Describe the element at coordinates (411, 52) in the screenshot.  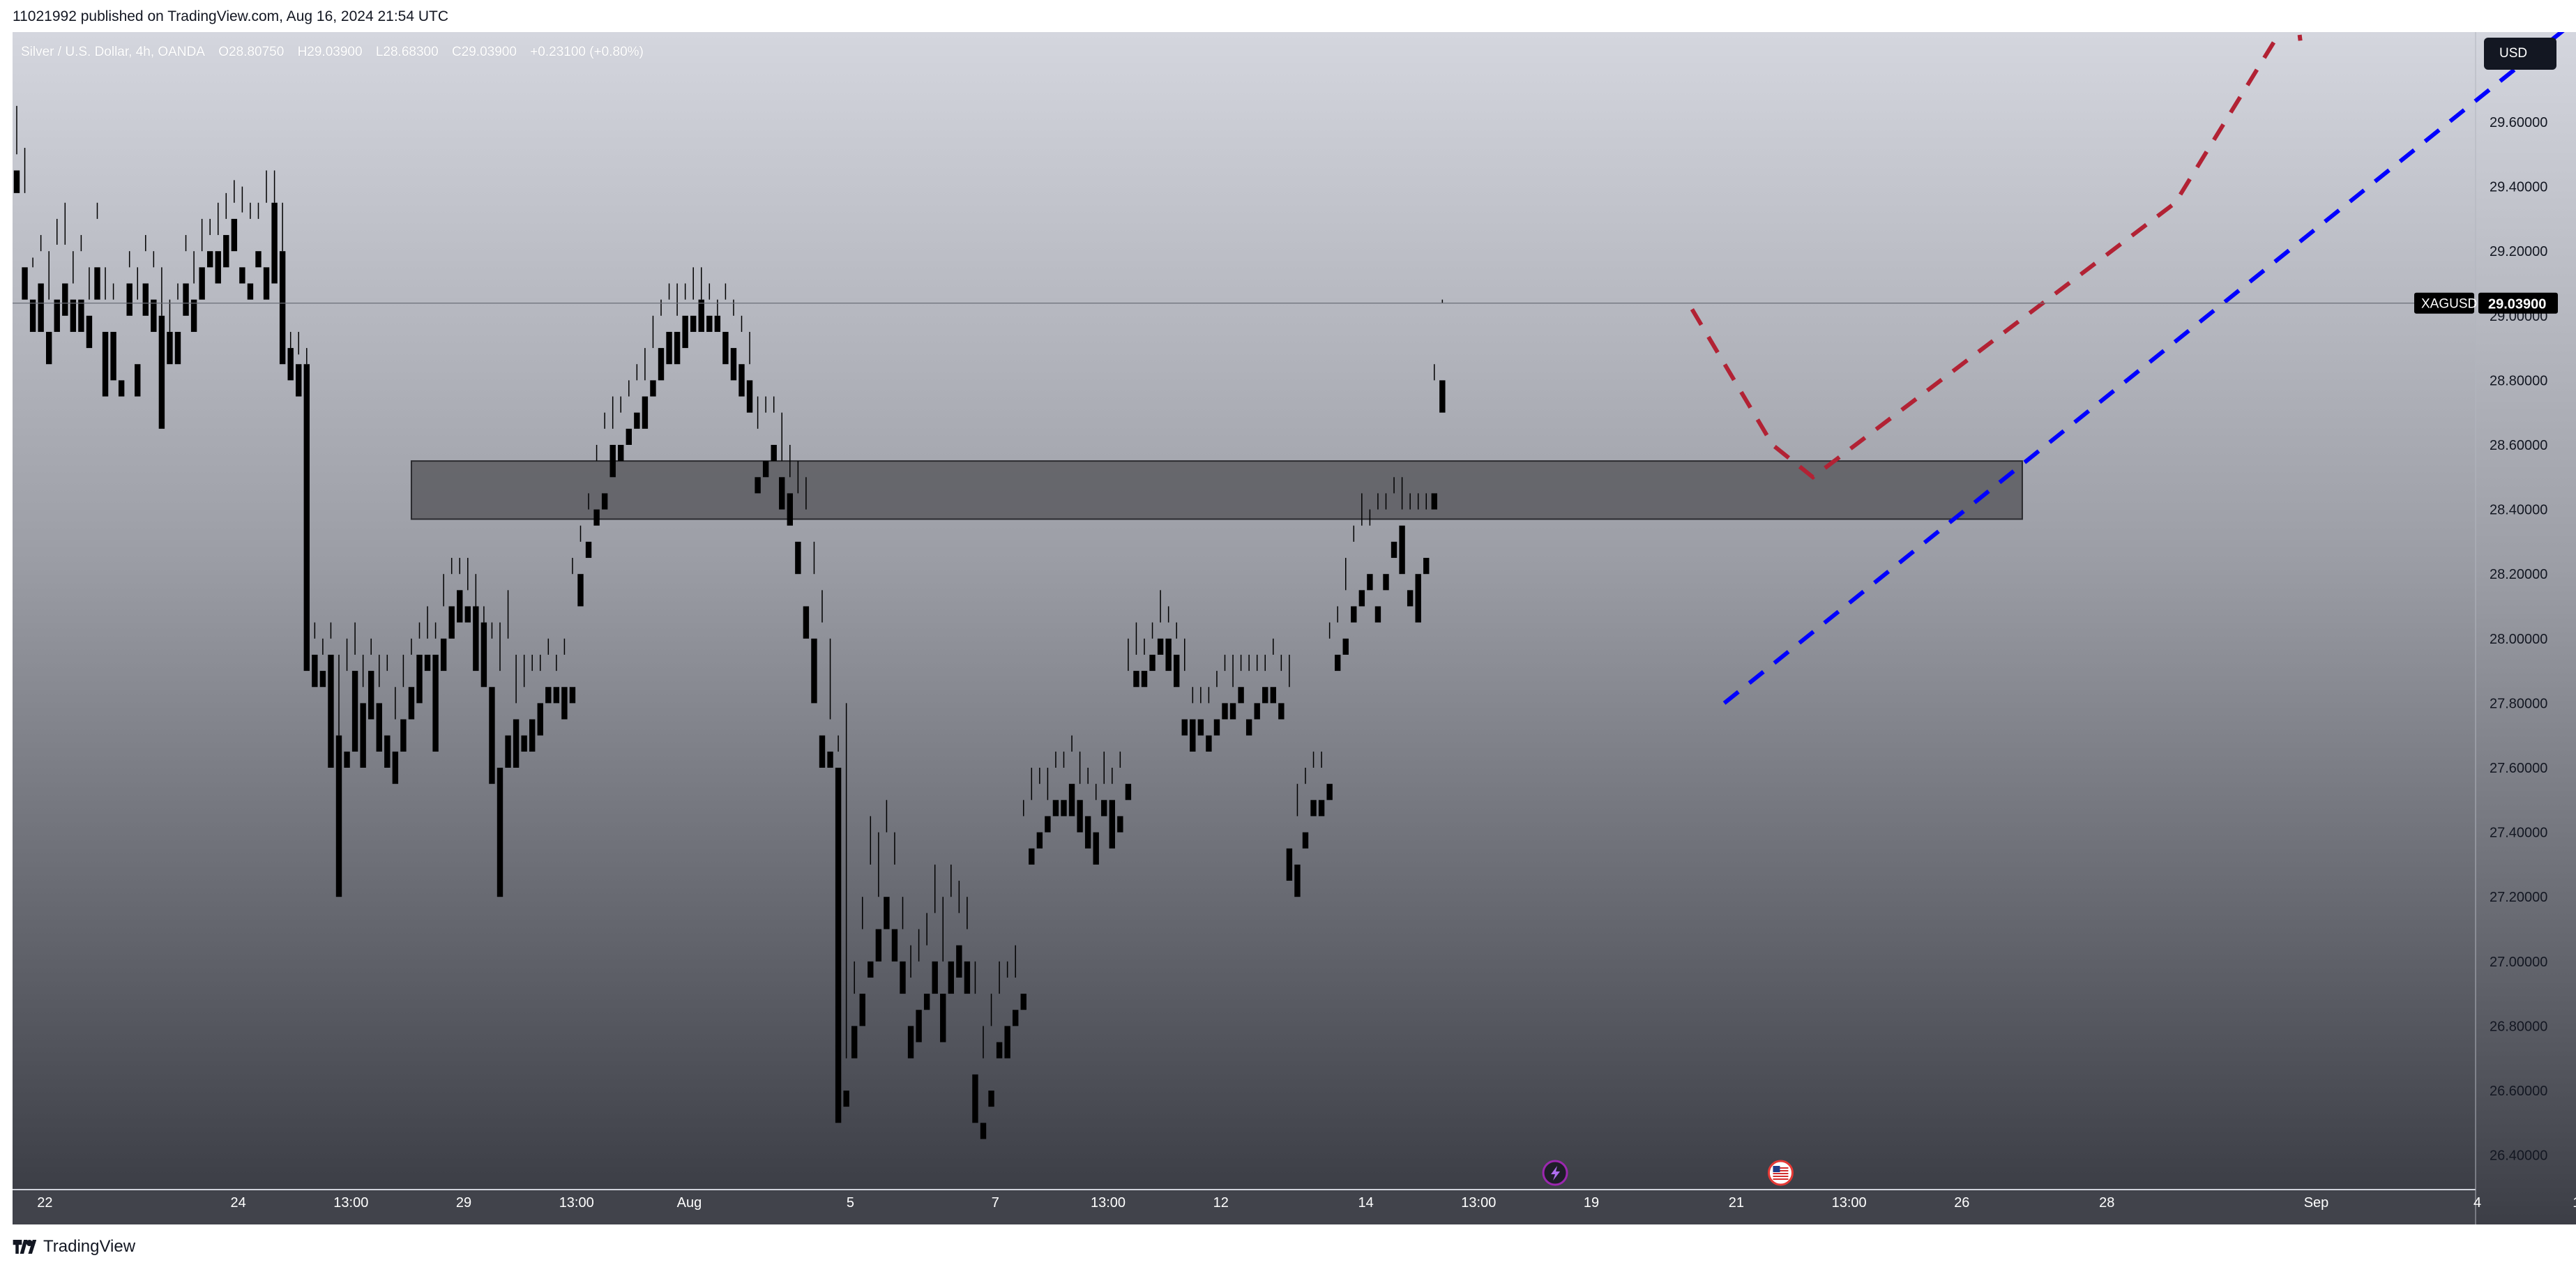
I see `low-value: 28.68300` at that location.